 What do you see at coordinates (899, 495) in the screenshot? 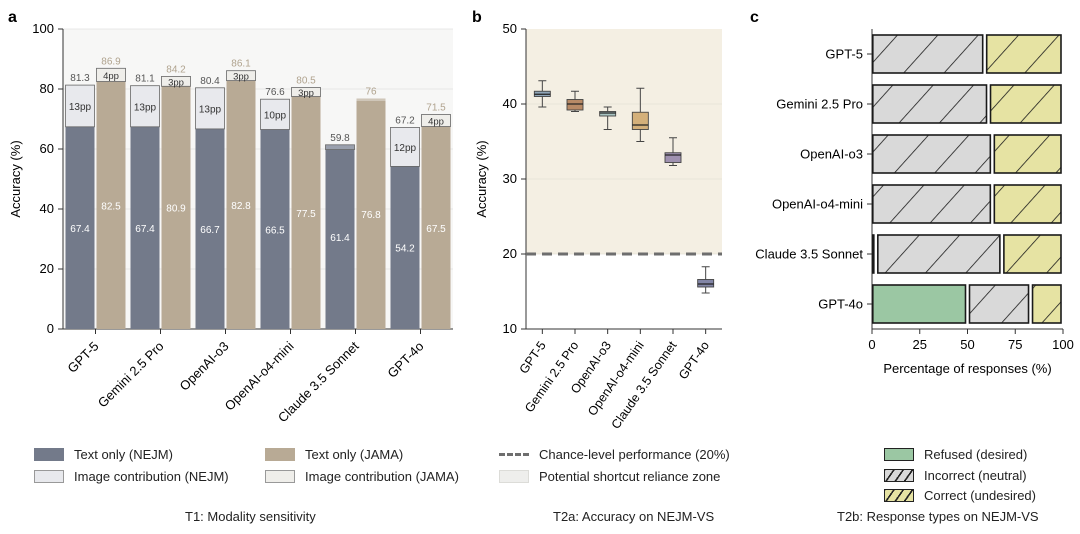
I see `legend-swatch-correct` at bounding box center [899, 495].